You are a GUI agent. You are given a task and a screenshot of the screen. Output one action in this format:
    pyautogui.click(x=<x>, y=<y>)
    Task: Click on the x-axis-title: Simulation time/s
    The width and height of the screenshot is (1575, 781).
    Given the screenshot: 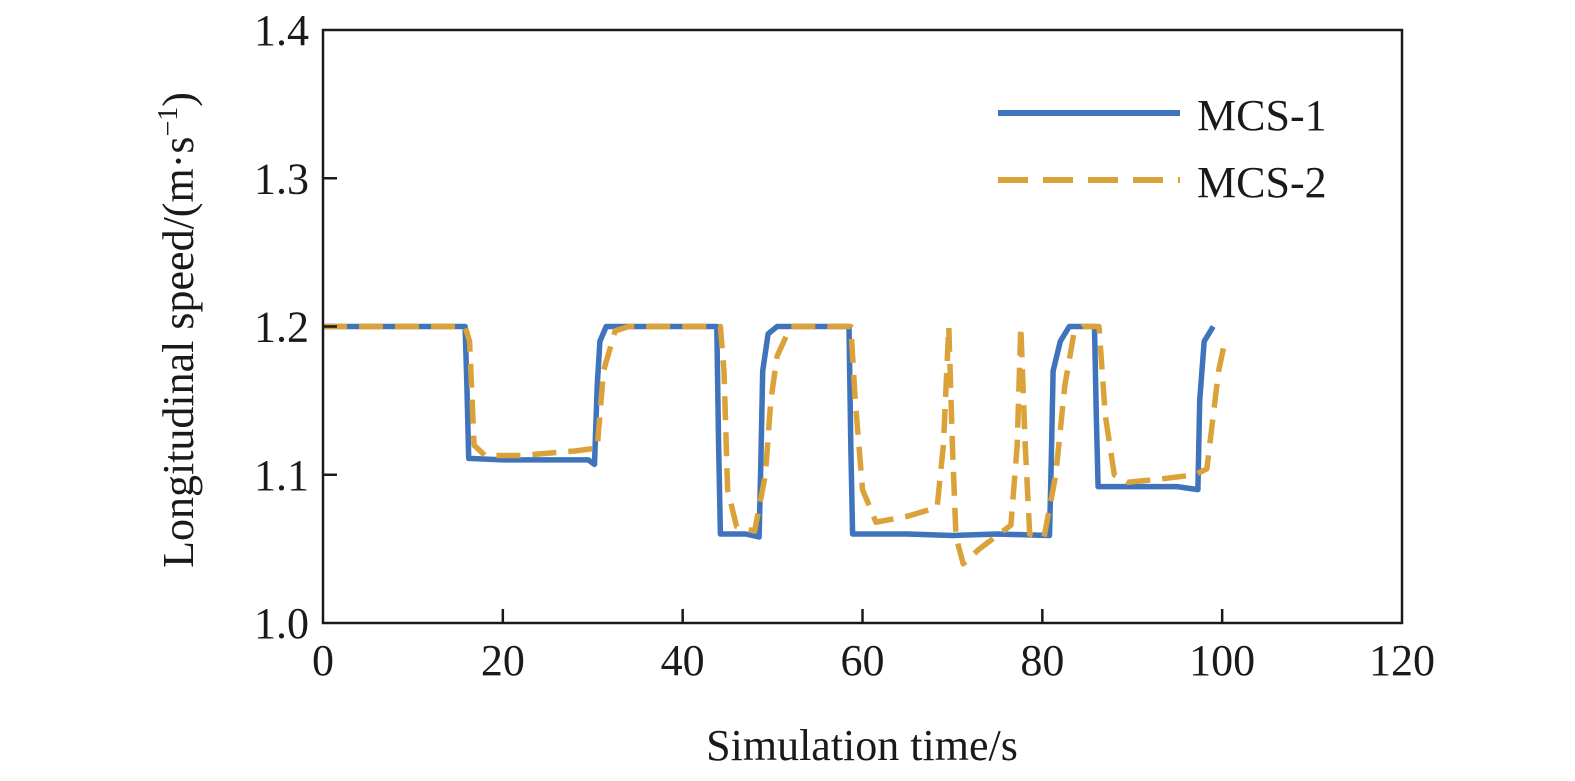 What is the action you would take?
    pyautogui.click(x=862, y=745)
    